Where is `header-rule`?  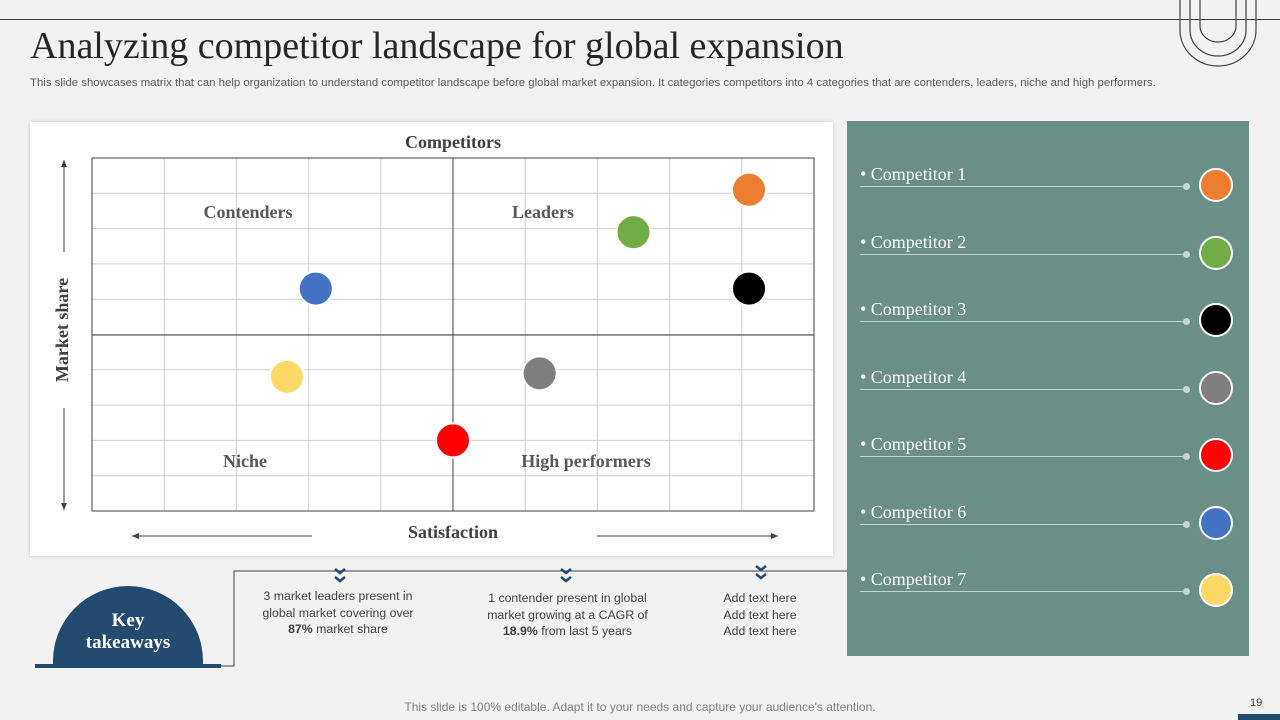 header-rule is located at coordinates (640, 19).